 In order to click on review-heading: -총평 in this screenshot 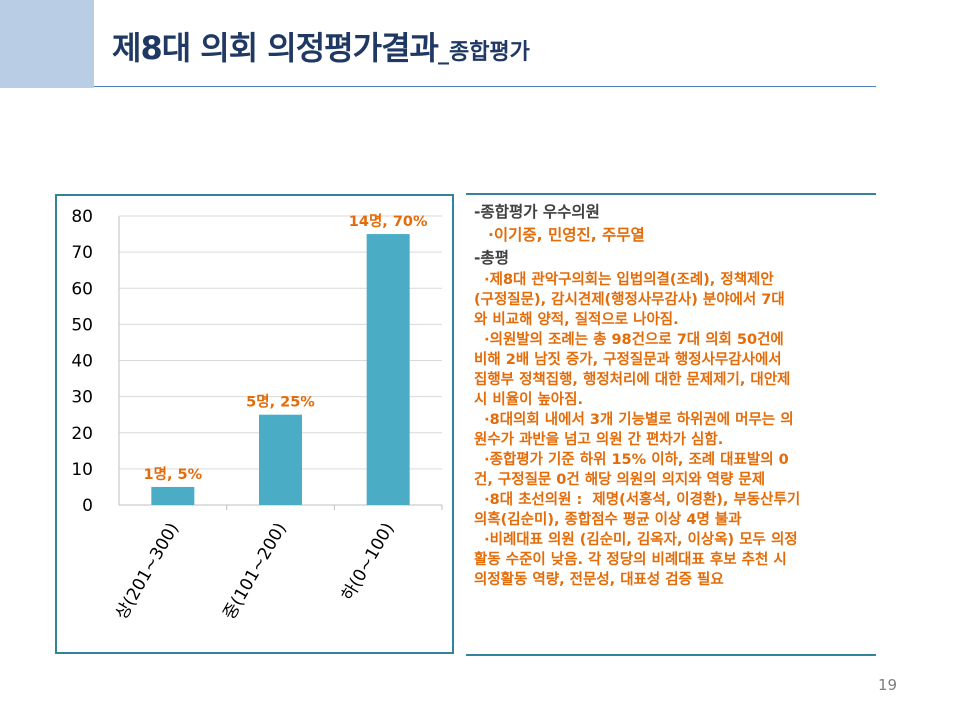, I will do `click(491, 258)`.